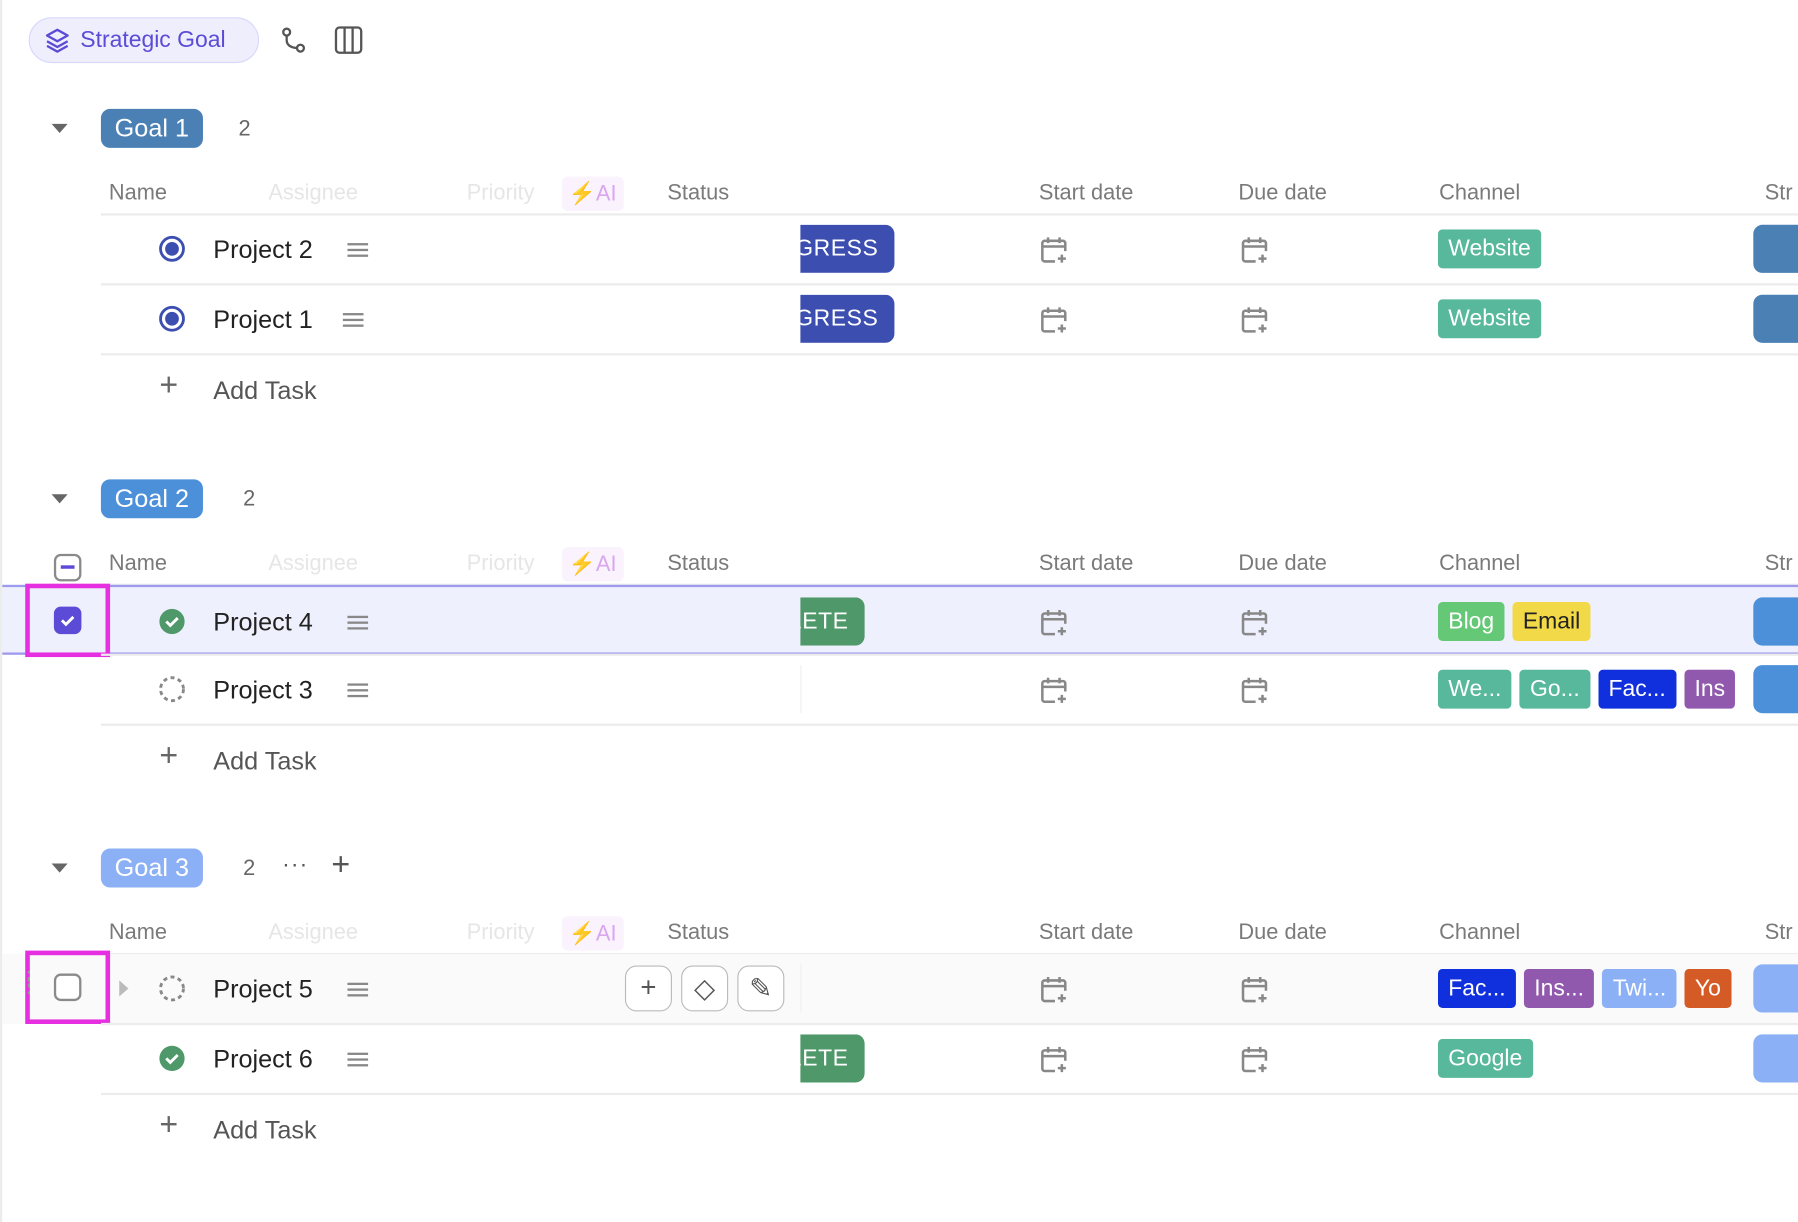  I want to click on channel-tag: Google, so click(1485, 1058).